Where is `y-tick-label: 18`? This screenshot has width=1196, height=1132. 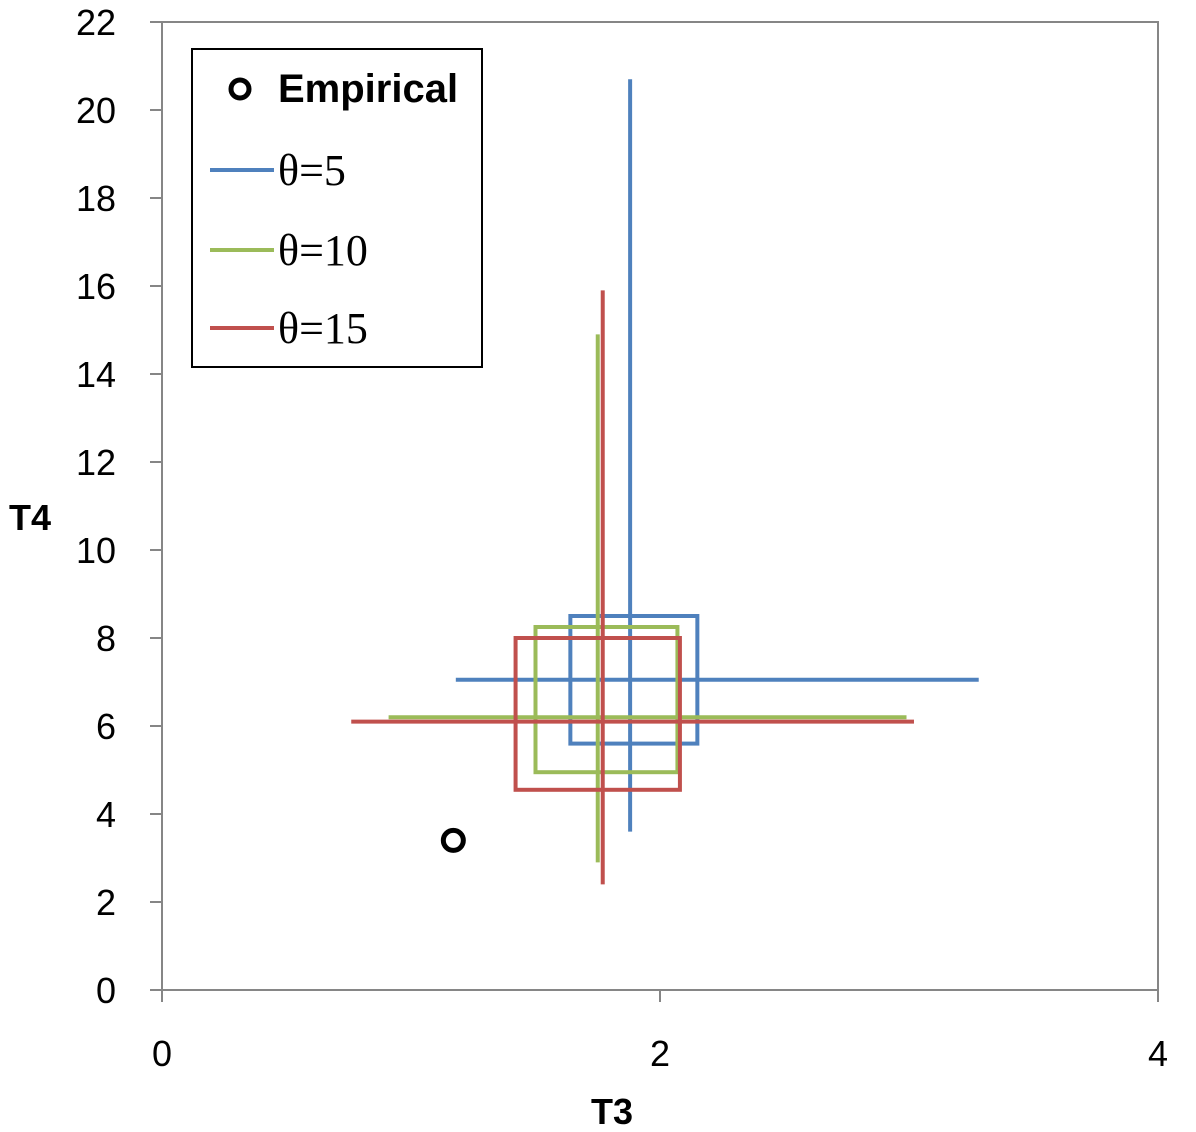
y-tick-label: 18 is located at coordinates (96, 198).